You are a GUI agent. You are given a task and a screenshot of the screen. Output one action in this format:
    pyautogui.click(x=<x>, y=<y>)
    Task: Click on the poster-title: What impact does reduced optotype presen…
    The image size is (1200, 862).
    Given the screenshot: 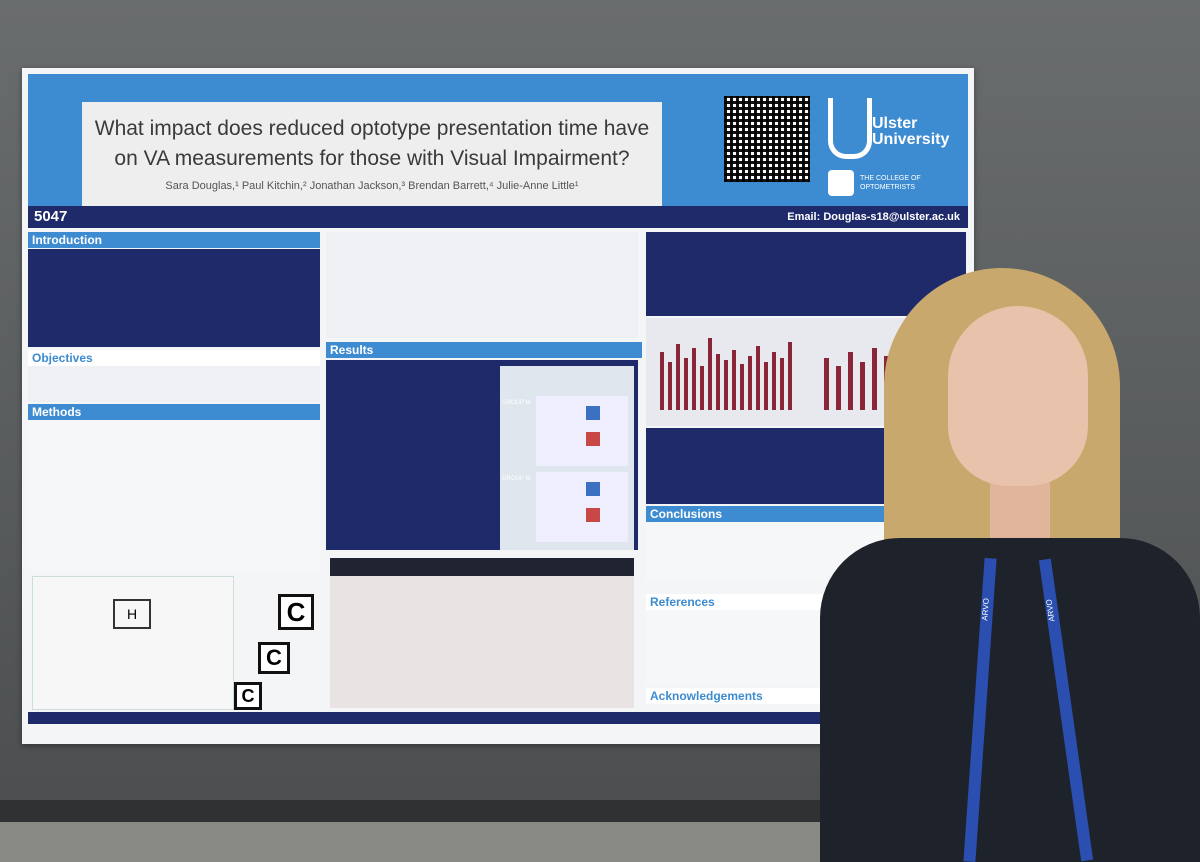 What is the action you would take?
    pyautogui.click(x=372, y=143)
    